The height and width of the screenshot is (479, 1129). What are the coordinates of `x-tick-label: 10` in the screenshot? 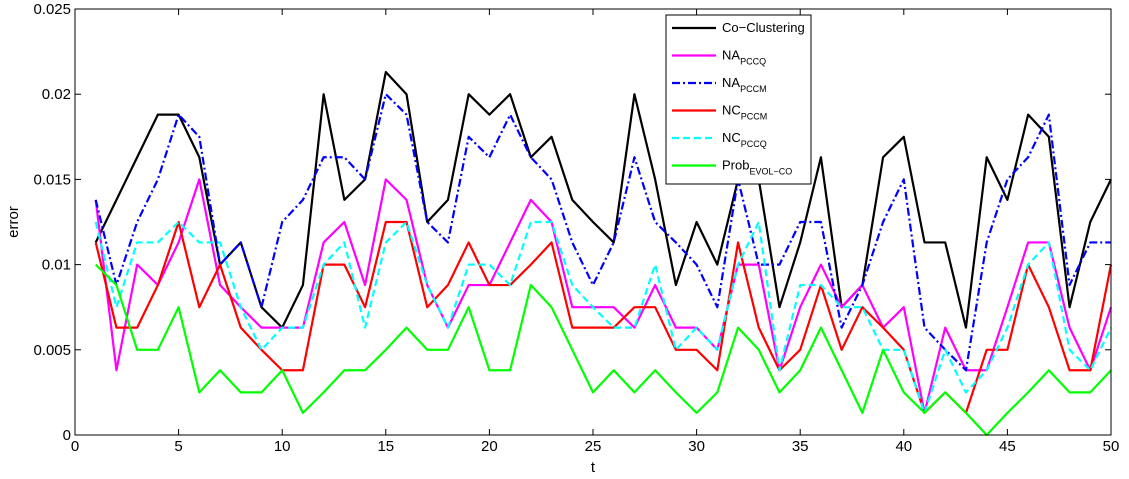 It's located at (282, 446).